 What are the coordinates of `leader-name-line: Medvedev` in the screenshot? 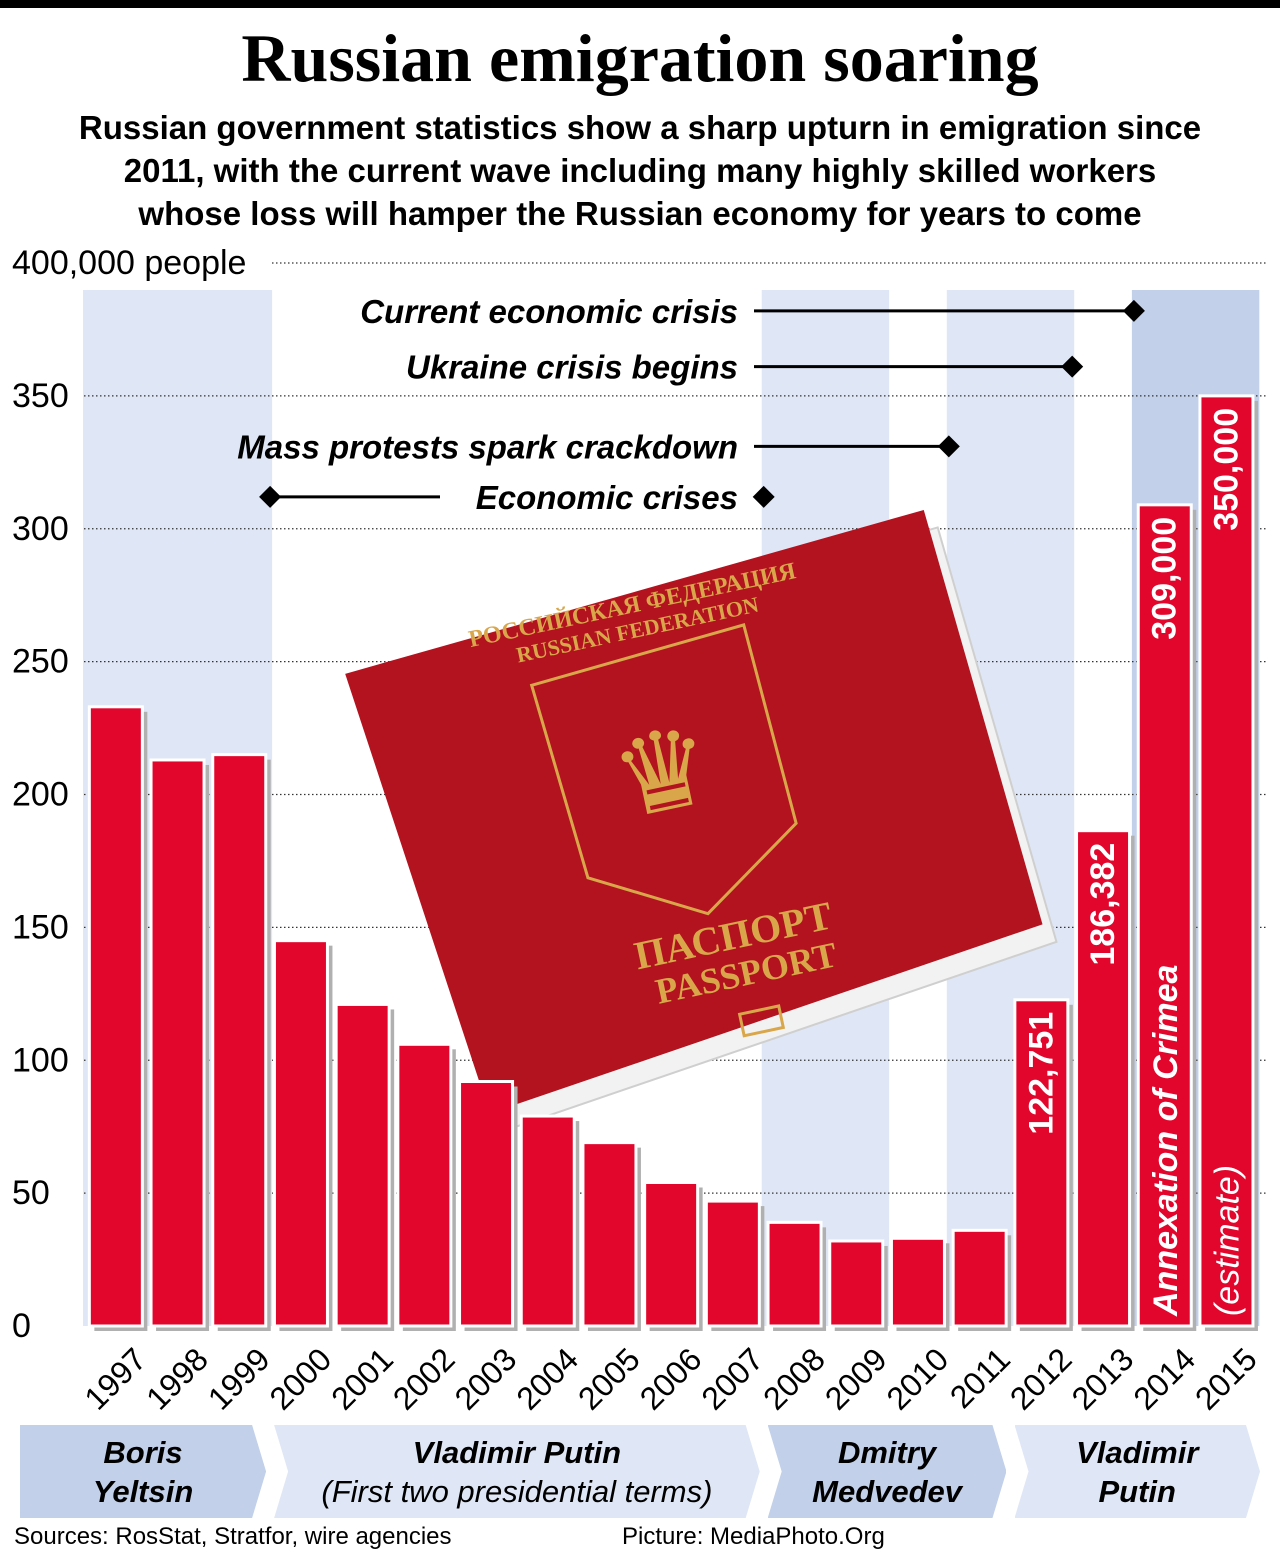 It's located at (887, 1491).